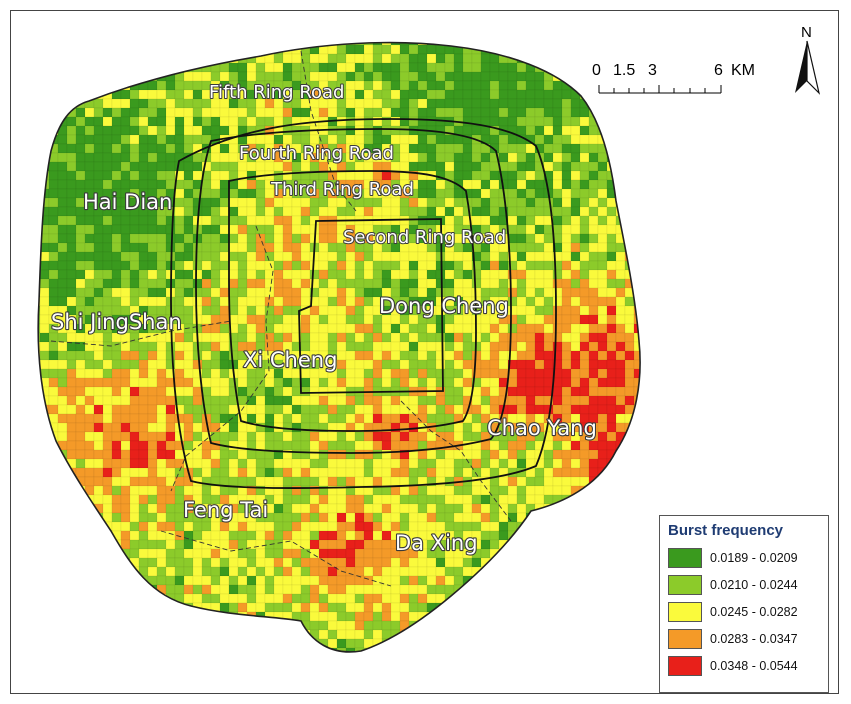  What do you see at coordinates (744, 584) in the screenshot?
I see `legend-row: 0.0210 - 0.0244` at bounding box center [744, 584].